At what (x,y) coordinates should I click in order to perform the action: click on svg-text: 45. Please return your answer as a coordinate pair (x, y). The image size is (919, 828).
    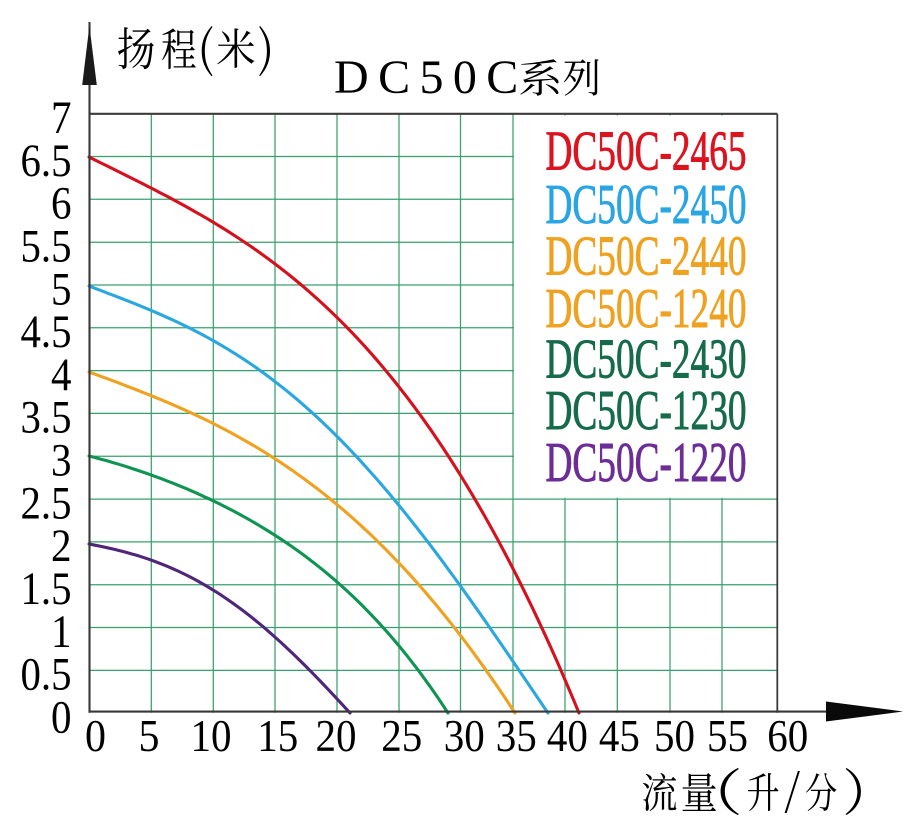
    Looking at the image, I should click on (619, 736).